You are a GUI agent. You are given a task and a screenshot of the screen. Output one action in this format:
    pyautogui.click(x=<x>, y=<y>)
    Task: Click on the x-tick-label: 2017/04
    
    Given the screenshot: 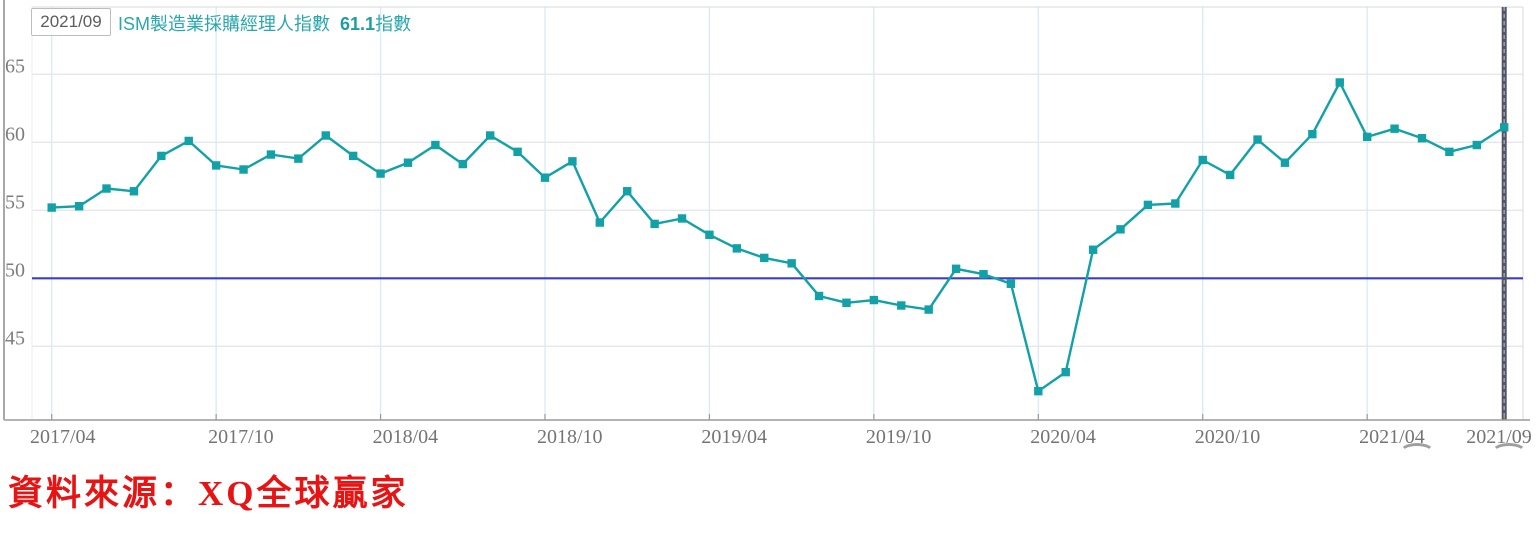 What is the action you would take?
    pyautogui.click(x=63, y=437)
    